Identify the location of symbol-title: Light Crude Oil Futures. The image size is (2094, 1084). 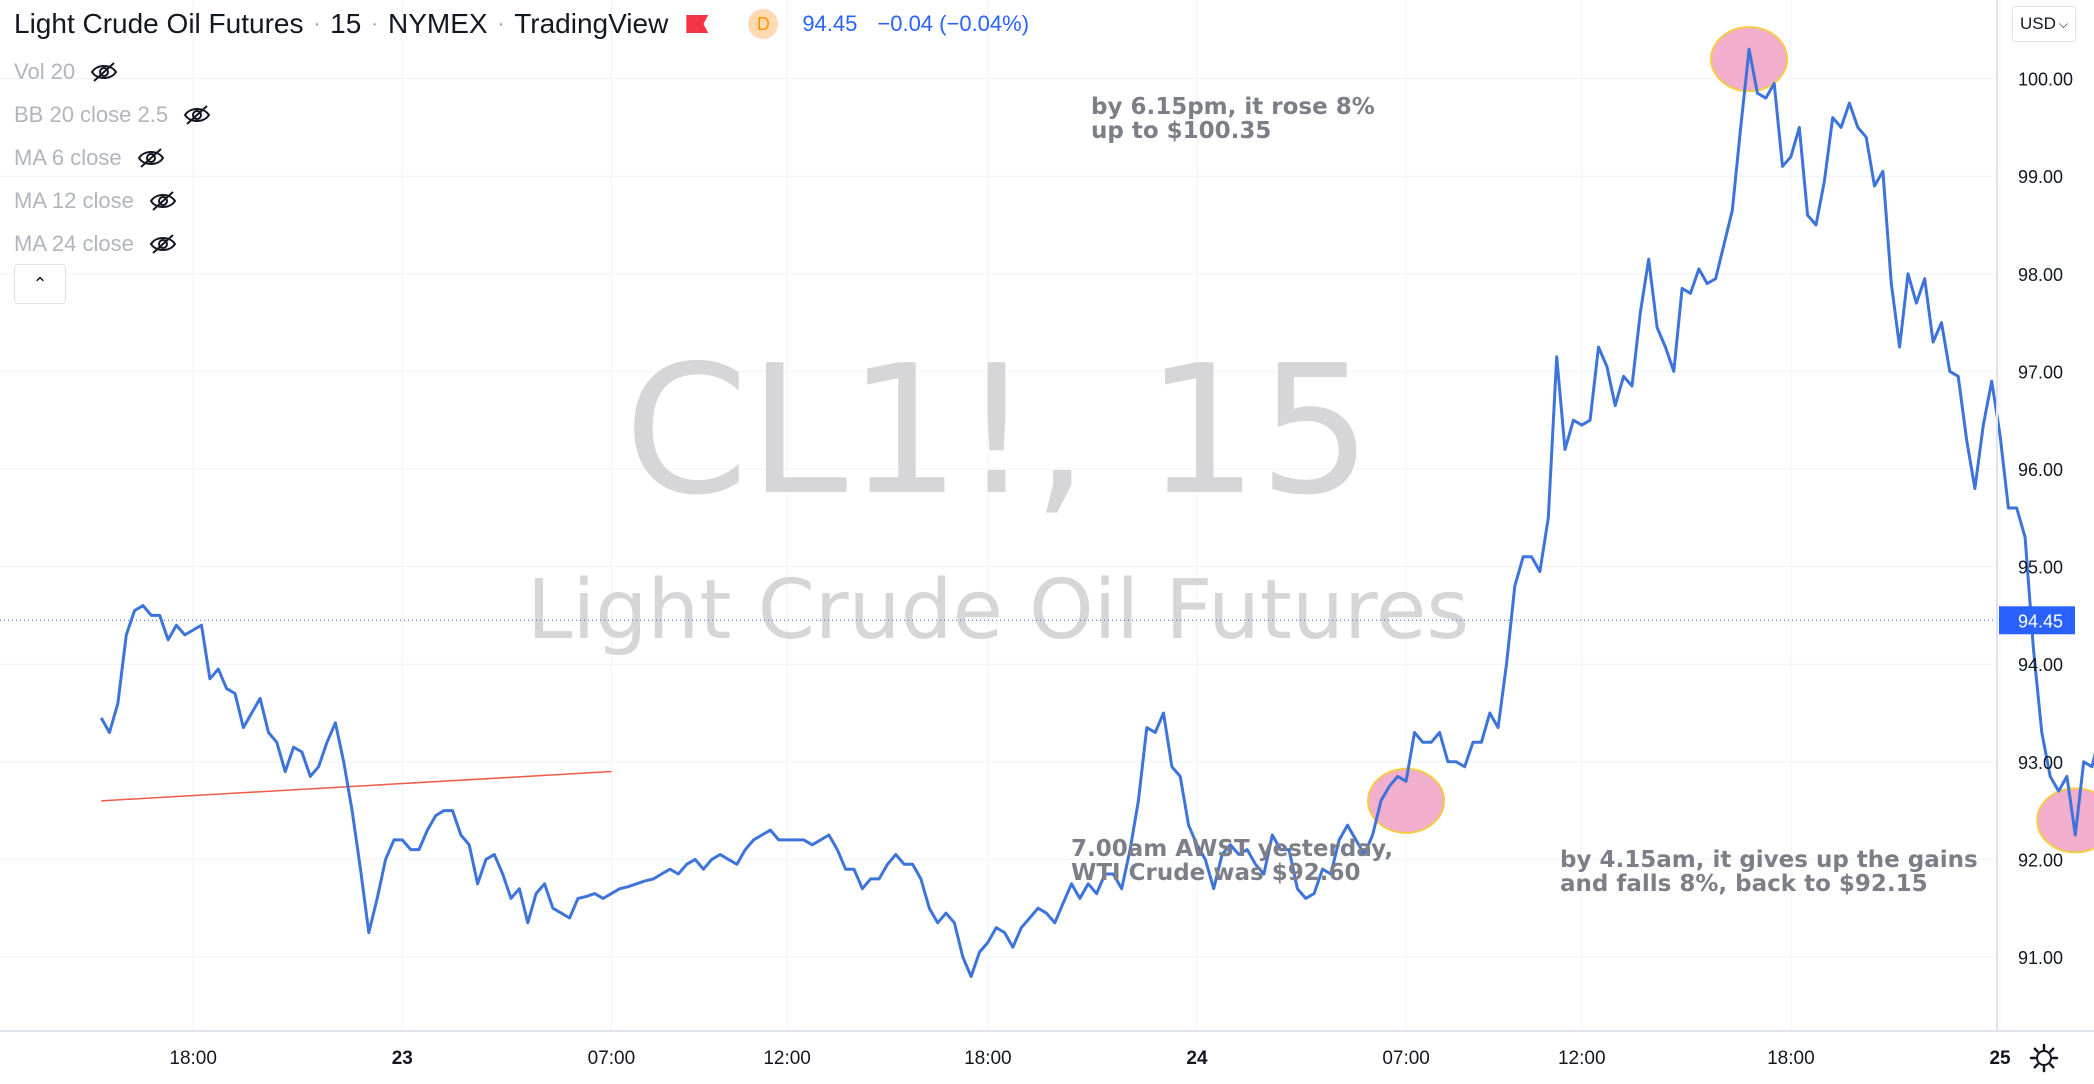
(159, 23).